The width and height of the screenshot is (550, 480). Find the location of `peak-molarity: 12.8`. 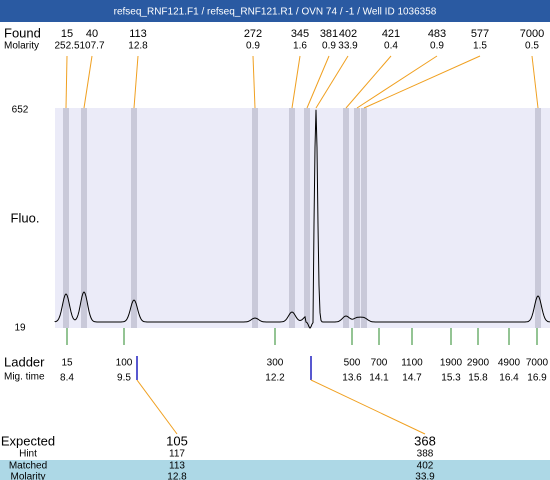

peak-molarity: 12.8 is located at coordinates (138, 46).